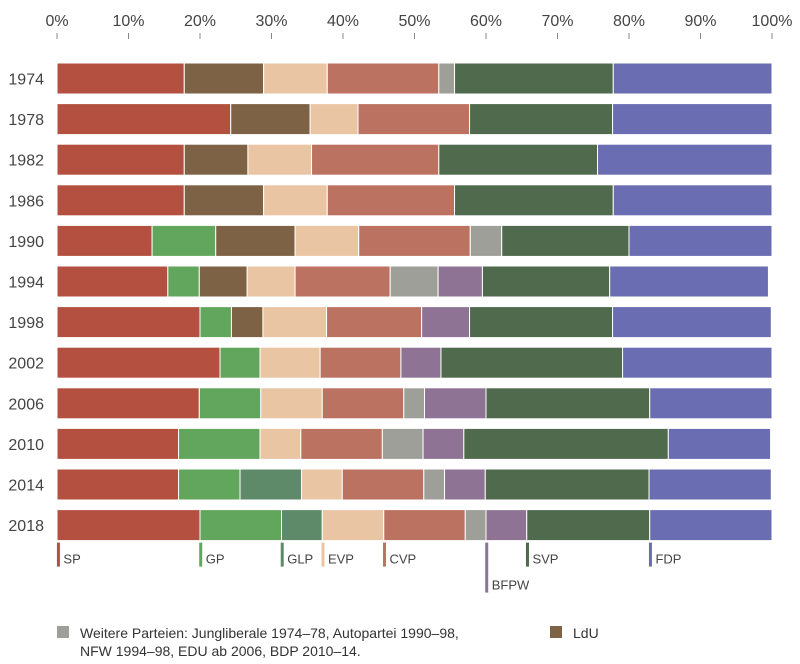 The image size is (800, 664). I want to click on x-tick-label: 70%, so click(557, 21).